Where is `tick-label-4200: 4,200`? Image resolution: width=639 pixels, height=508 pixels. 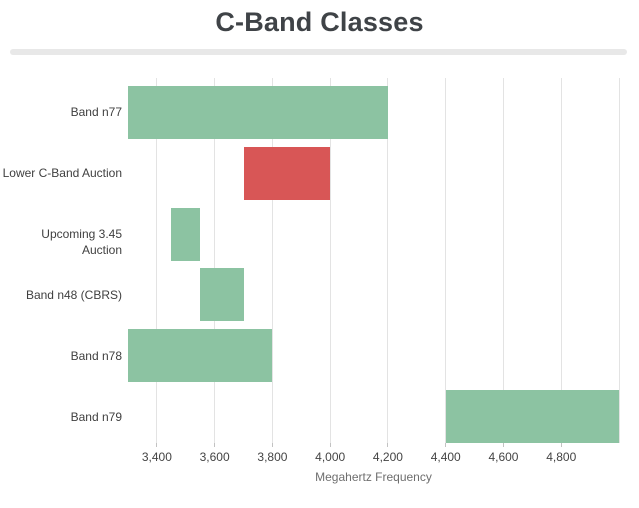
tick-label-4200: 4,200 is located at coordinates (387, 457).